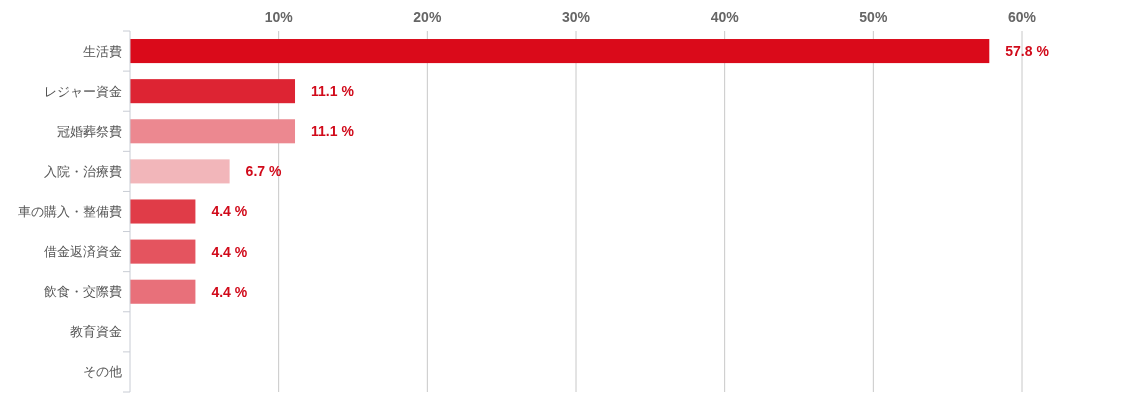 The width and height of the screenshot is (1123, 407). I want to click on x-tick-label: 40%, so click(725, 17).